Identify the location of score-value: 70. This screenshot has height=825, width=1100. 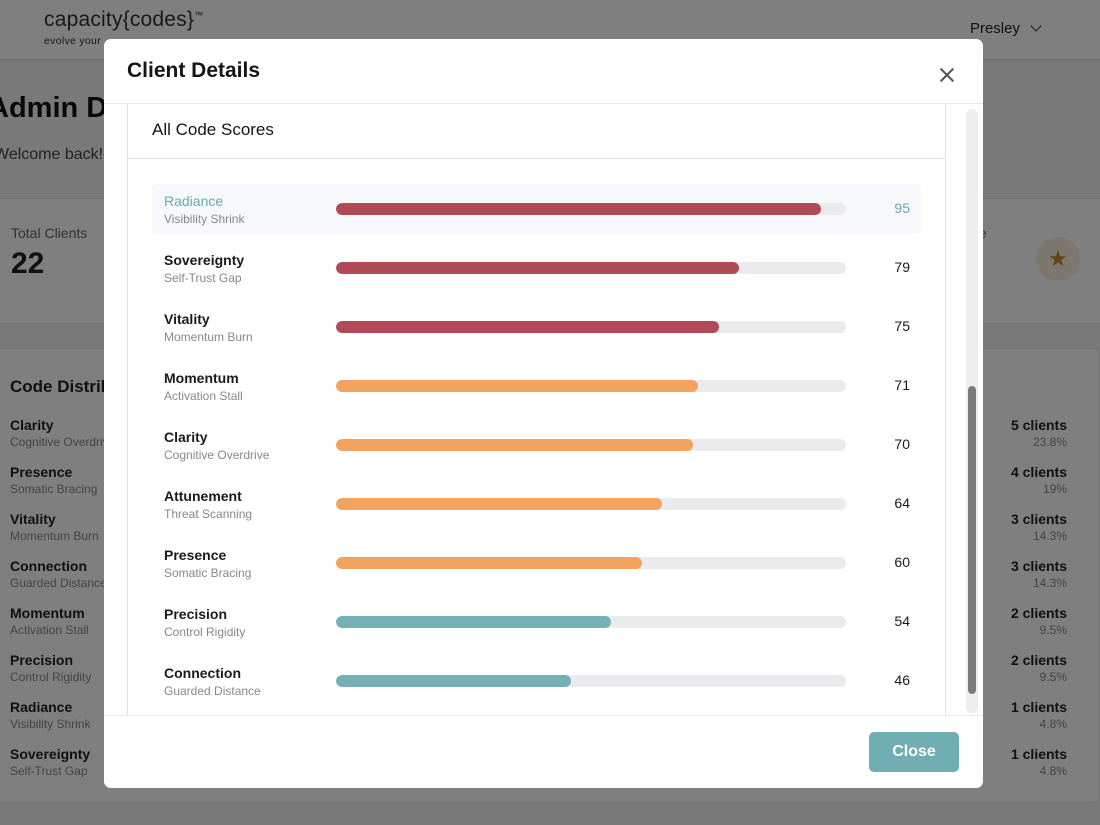
(902, 444).